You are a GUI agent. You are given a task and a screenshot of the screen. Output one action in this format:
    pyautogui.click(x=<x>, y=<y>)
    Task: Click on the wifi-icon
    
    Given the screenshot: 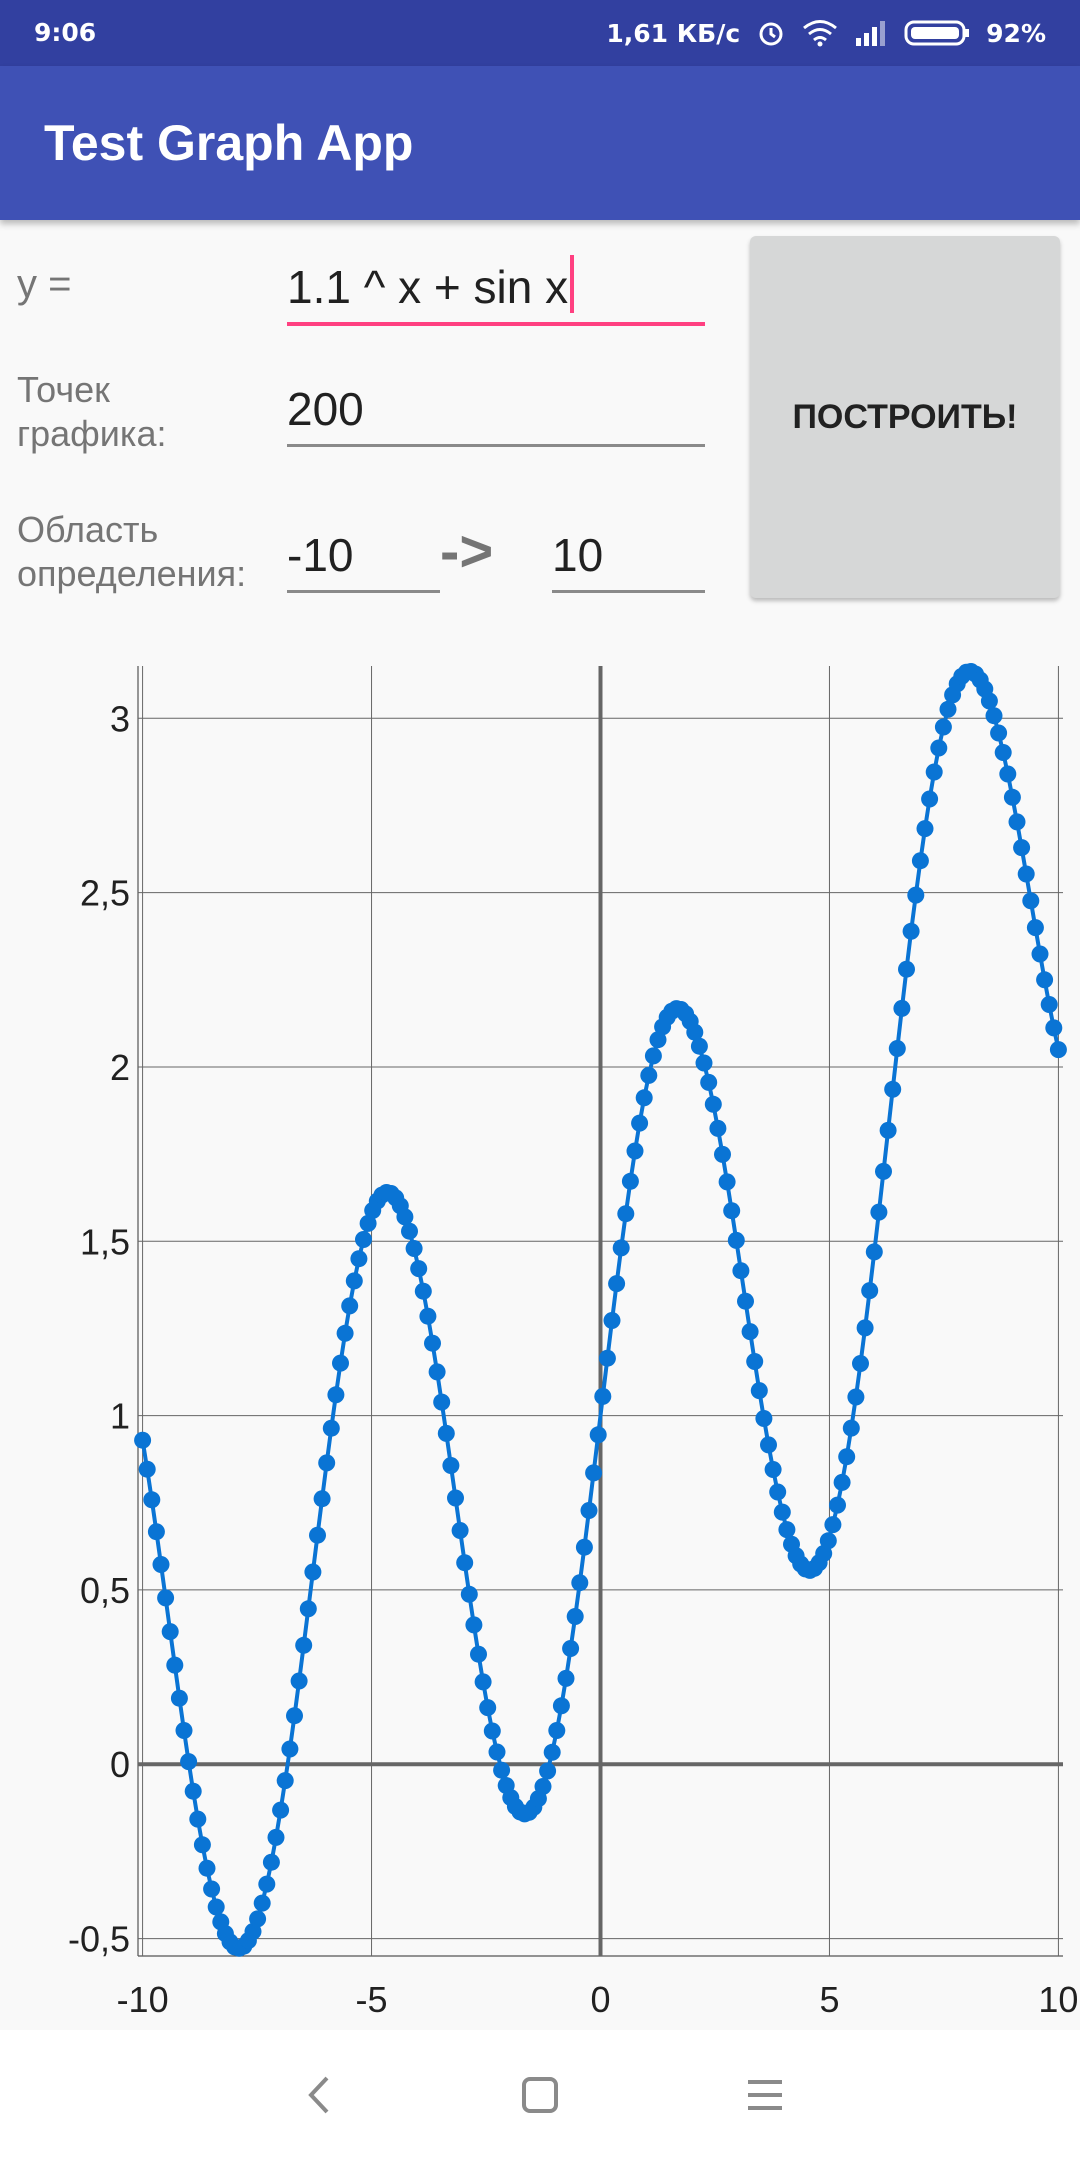 What is the action you would take?
    pyautogui.click(x=820, y=33)
    